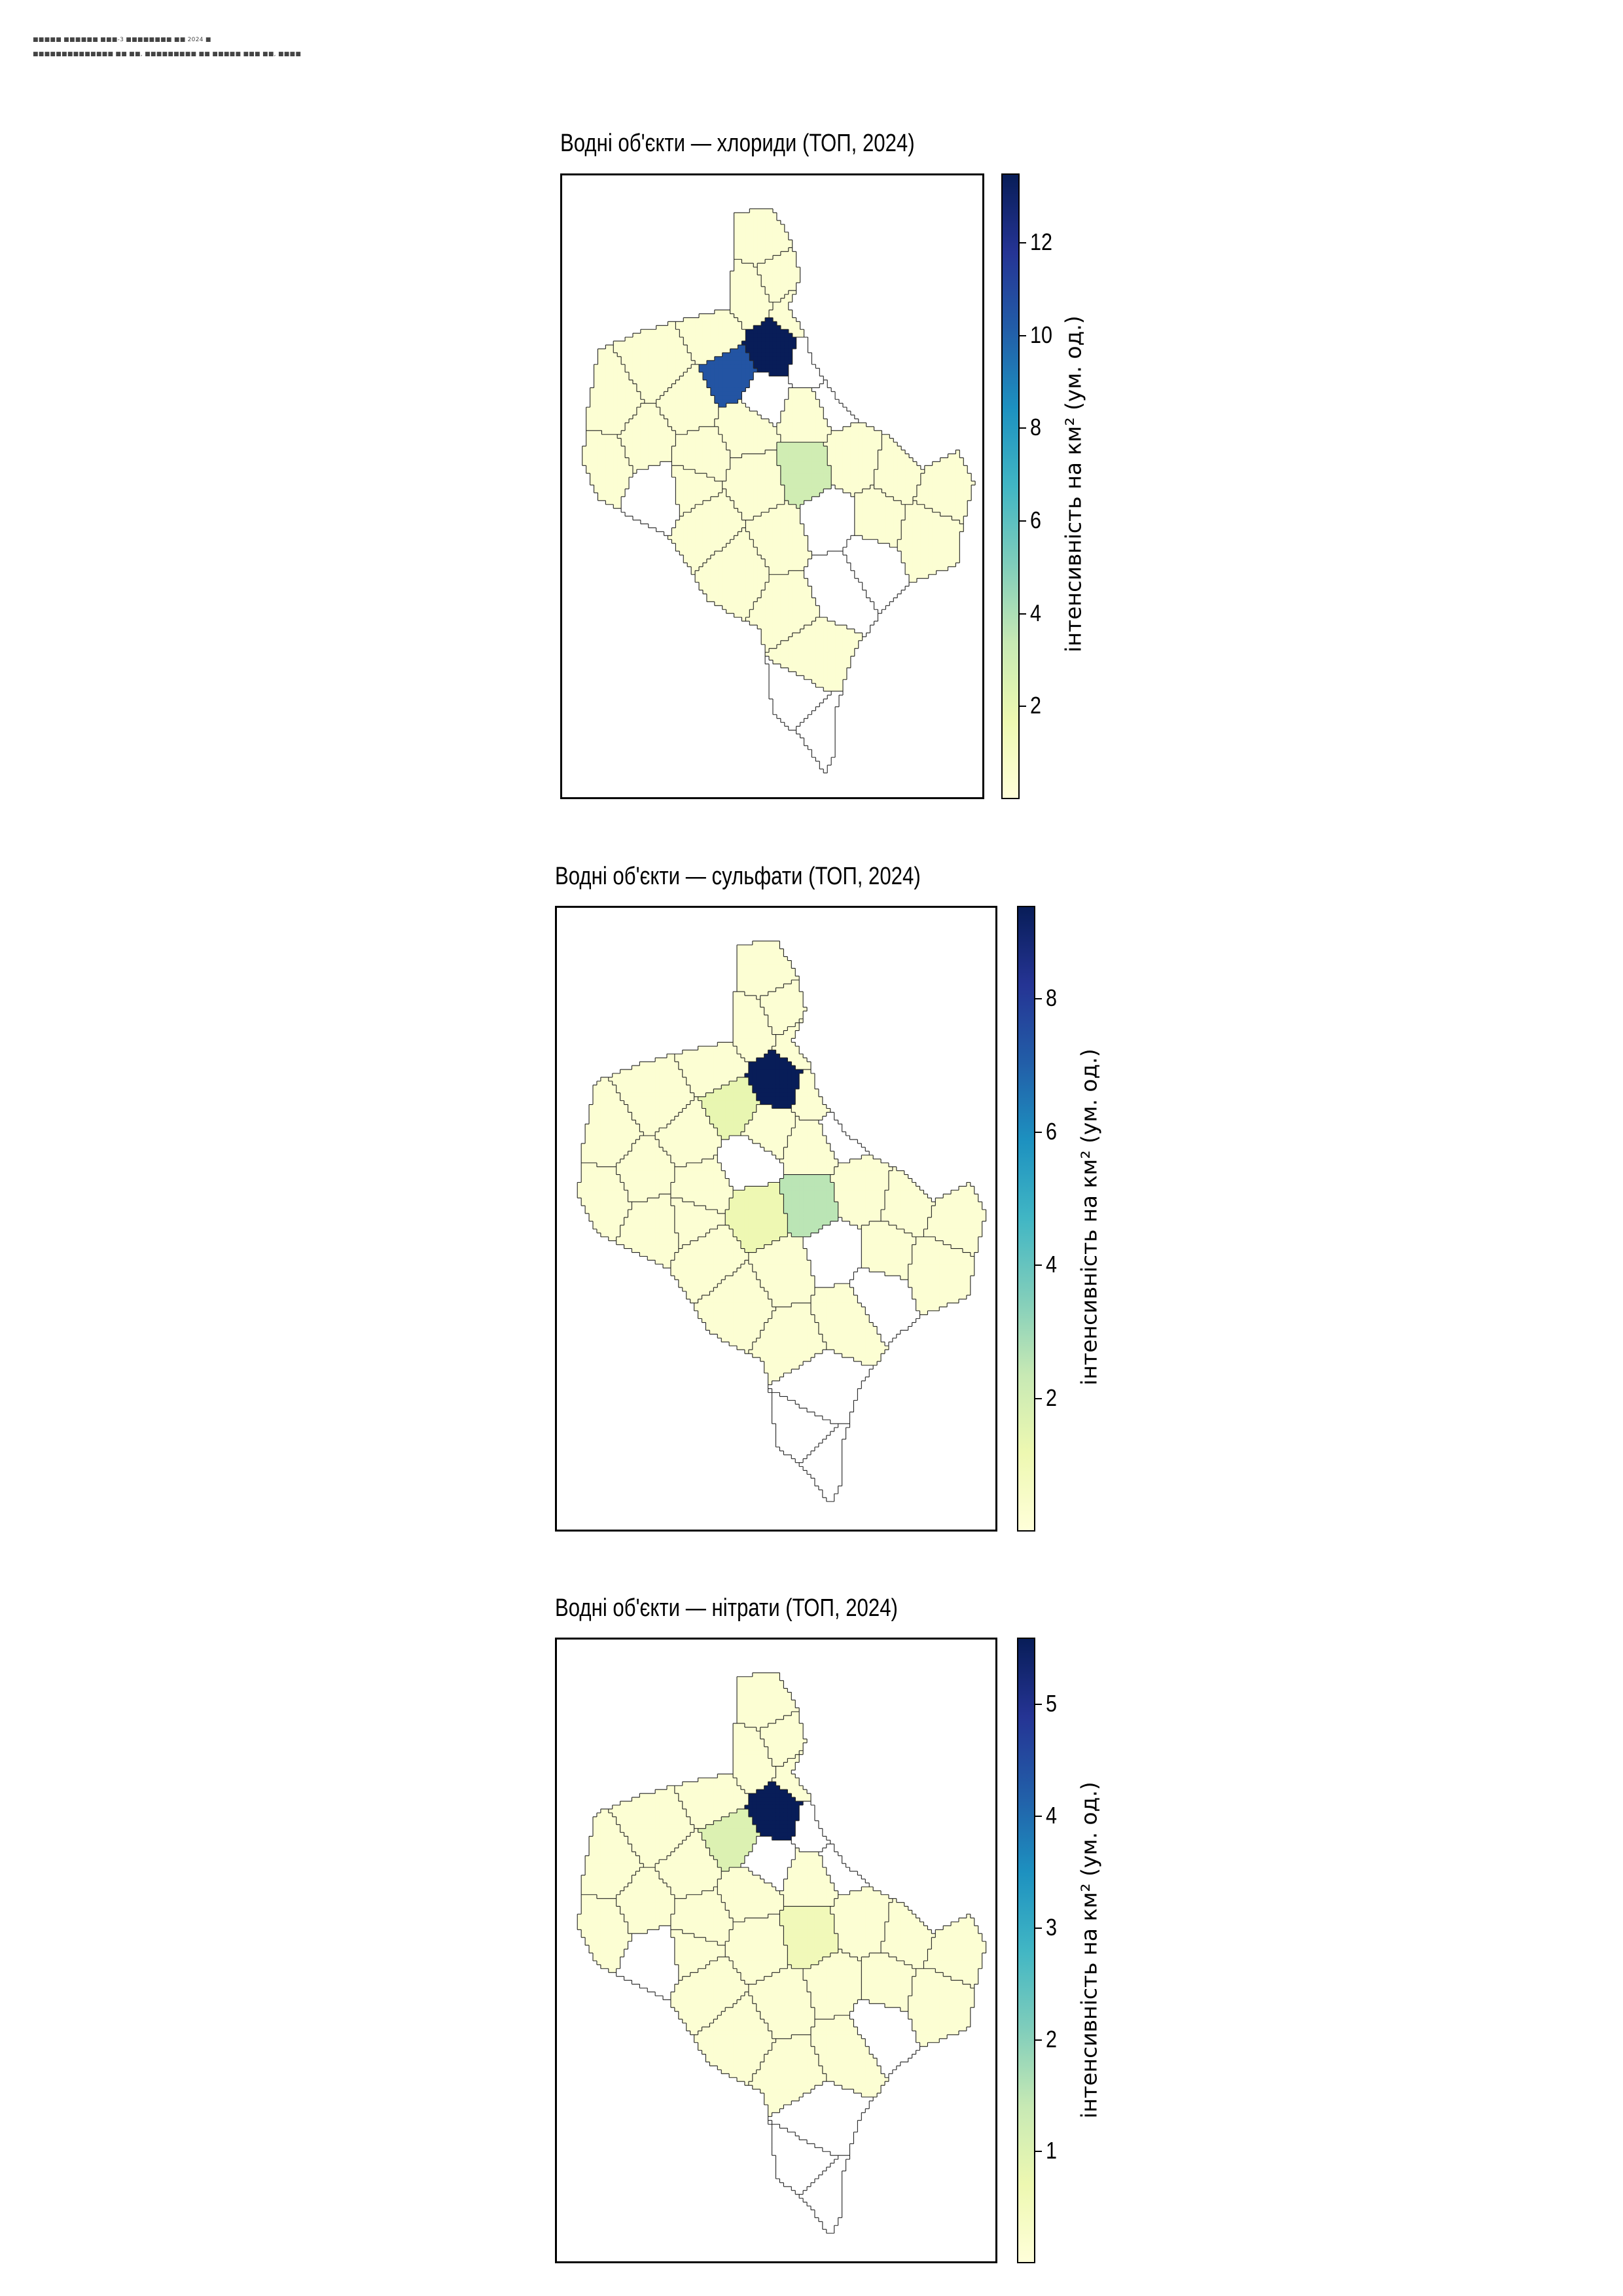 The height and width of the screenshot is (2296, 1623). I want to click on colorbar-tick-label: 8, so click(1052, 998).